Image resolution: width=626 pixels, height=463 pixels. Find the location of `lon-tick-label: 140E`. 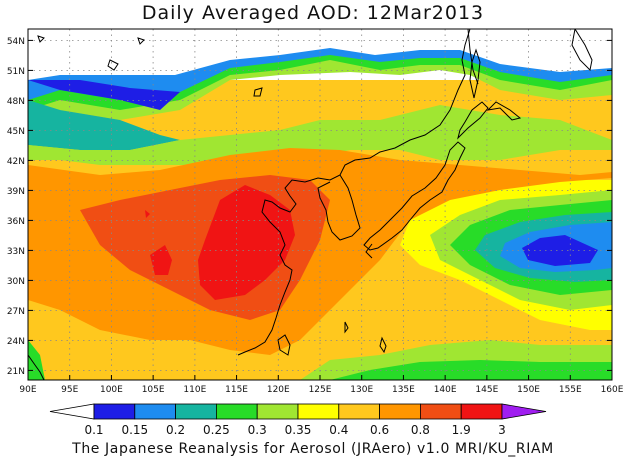

lon-tick-label: 140E is located at coordinates (445, 390).